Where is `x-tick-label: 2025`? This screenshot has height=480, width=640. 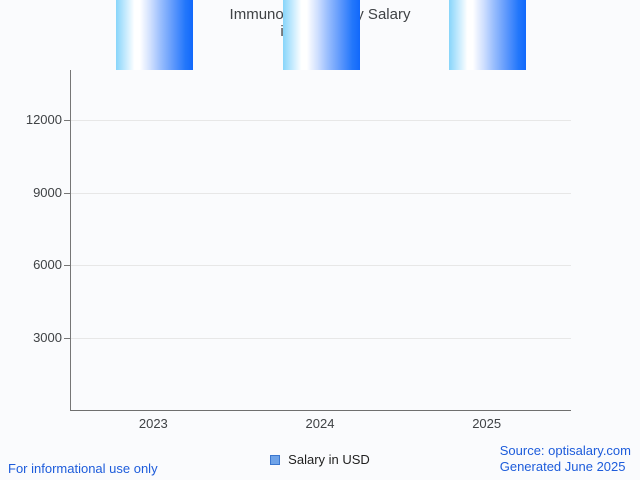
x-tick-label: 2025 is located at coordinates (487, 423).